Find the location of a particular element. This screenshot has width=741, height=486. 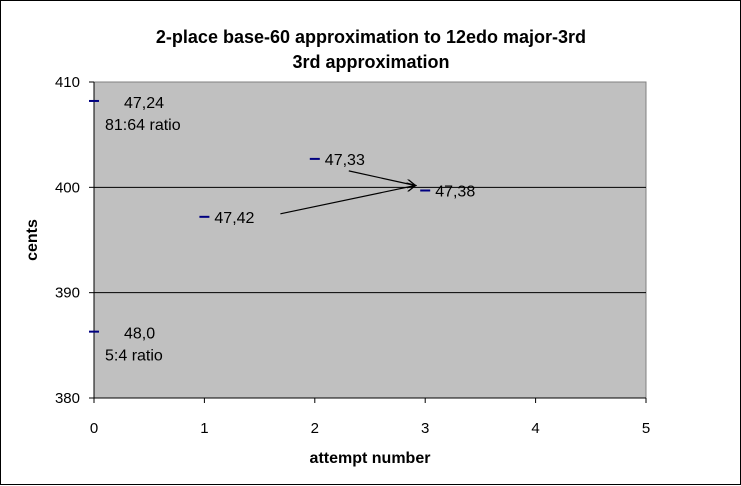

annotation-arrows is located at coordinates (347, 192).